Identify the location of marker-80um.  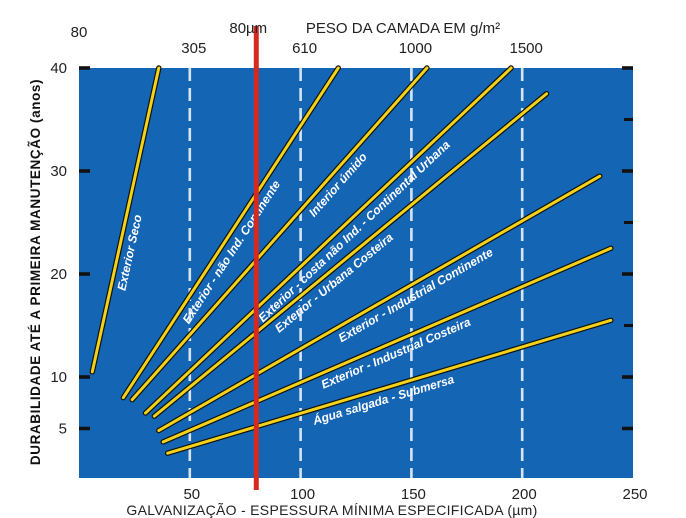
(256, 258).